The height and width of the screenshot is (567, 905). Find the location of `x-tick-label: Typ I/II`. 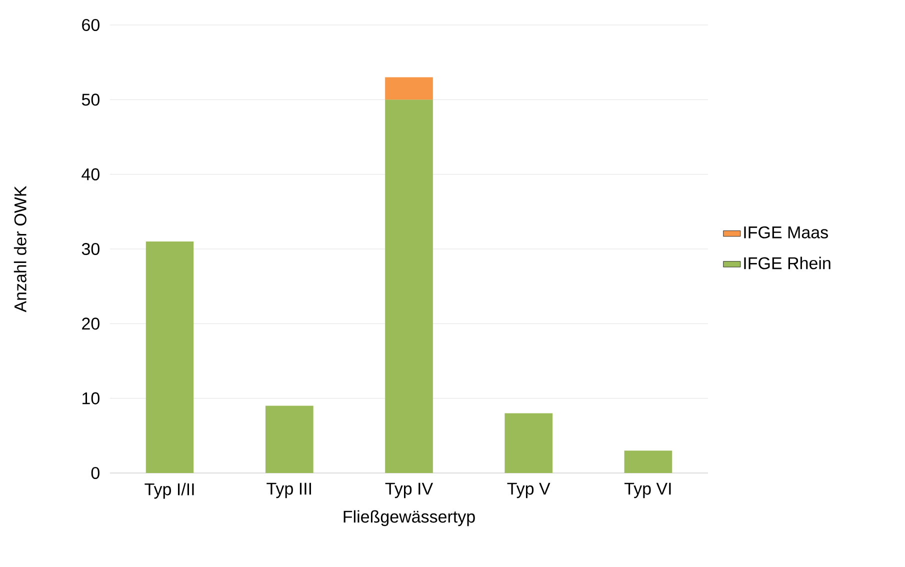

x-tick-label: Typ I/II is located at coordinates (169, 490).